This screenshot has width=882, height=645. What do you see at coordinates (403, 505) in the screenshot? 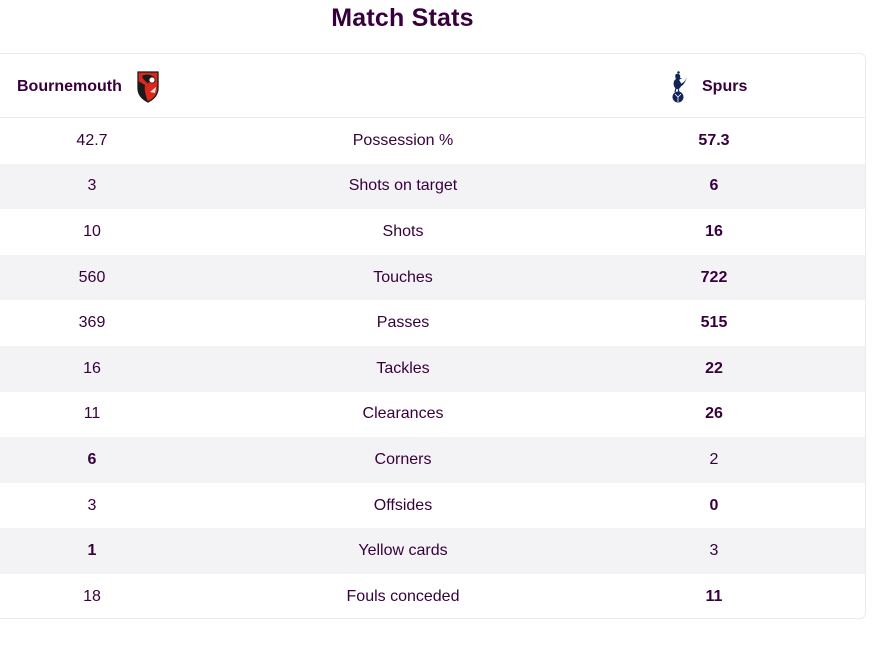
I see `stat-label: Offsides` at bounding box center [403, 505].